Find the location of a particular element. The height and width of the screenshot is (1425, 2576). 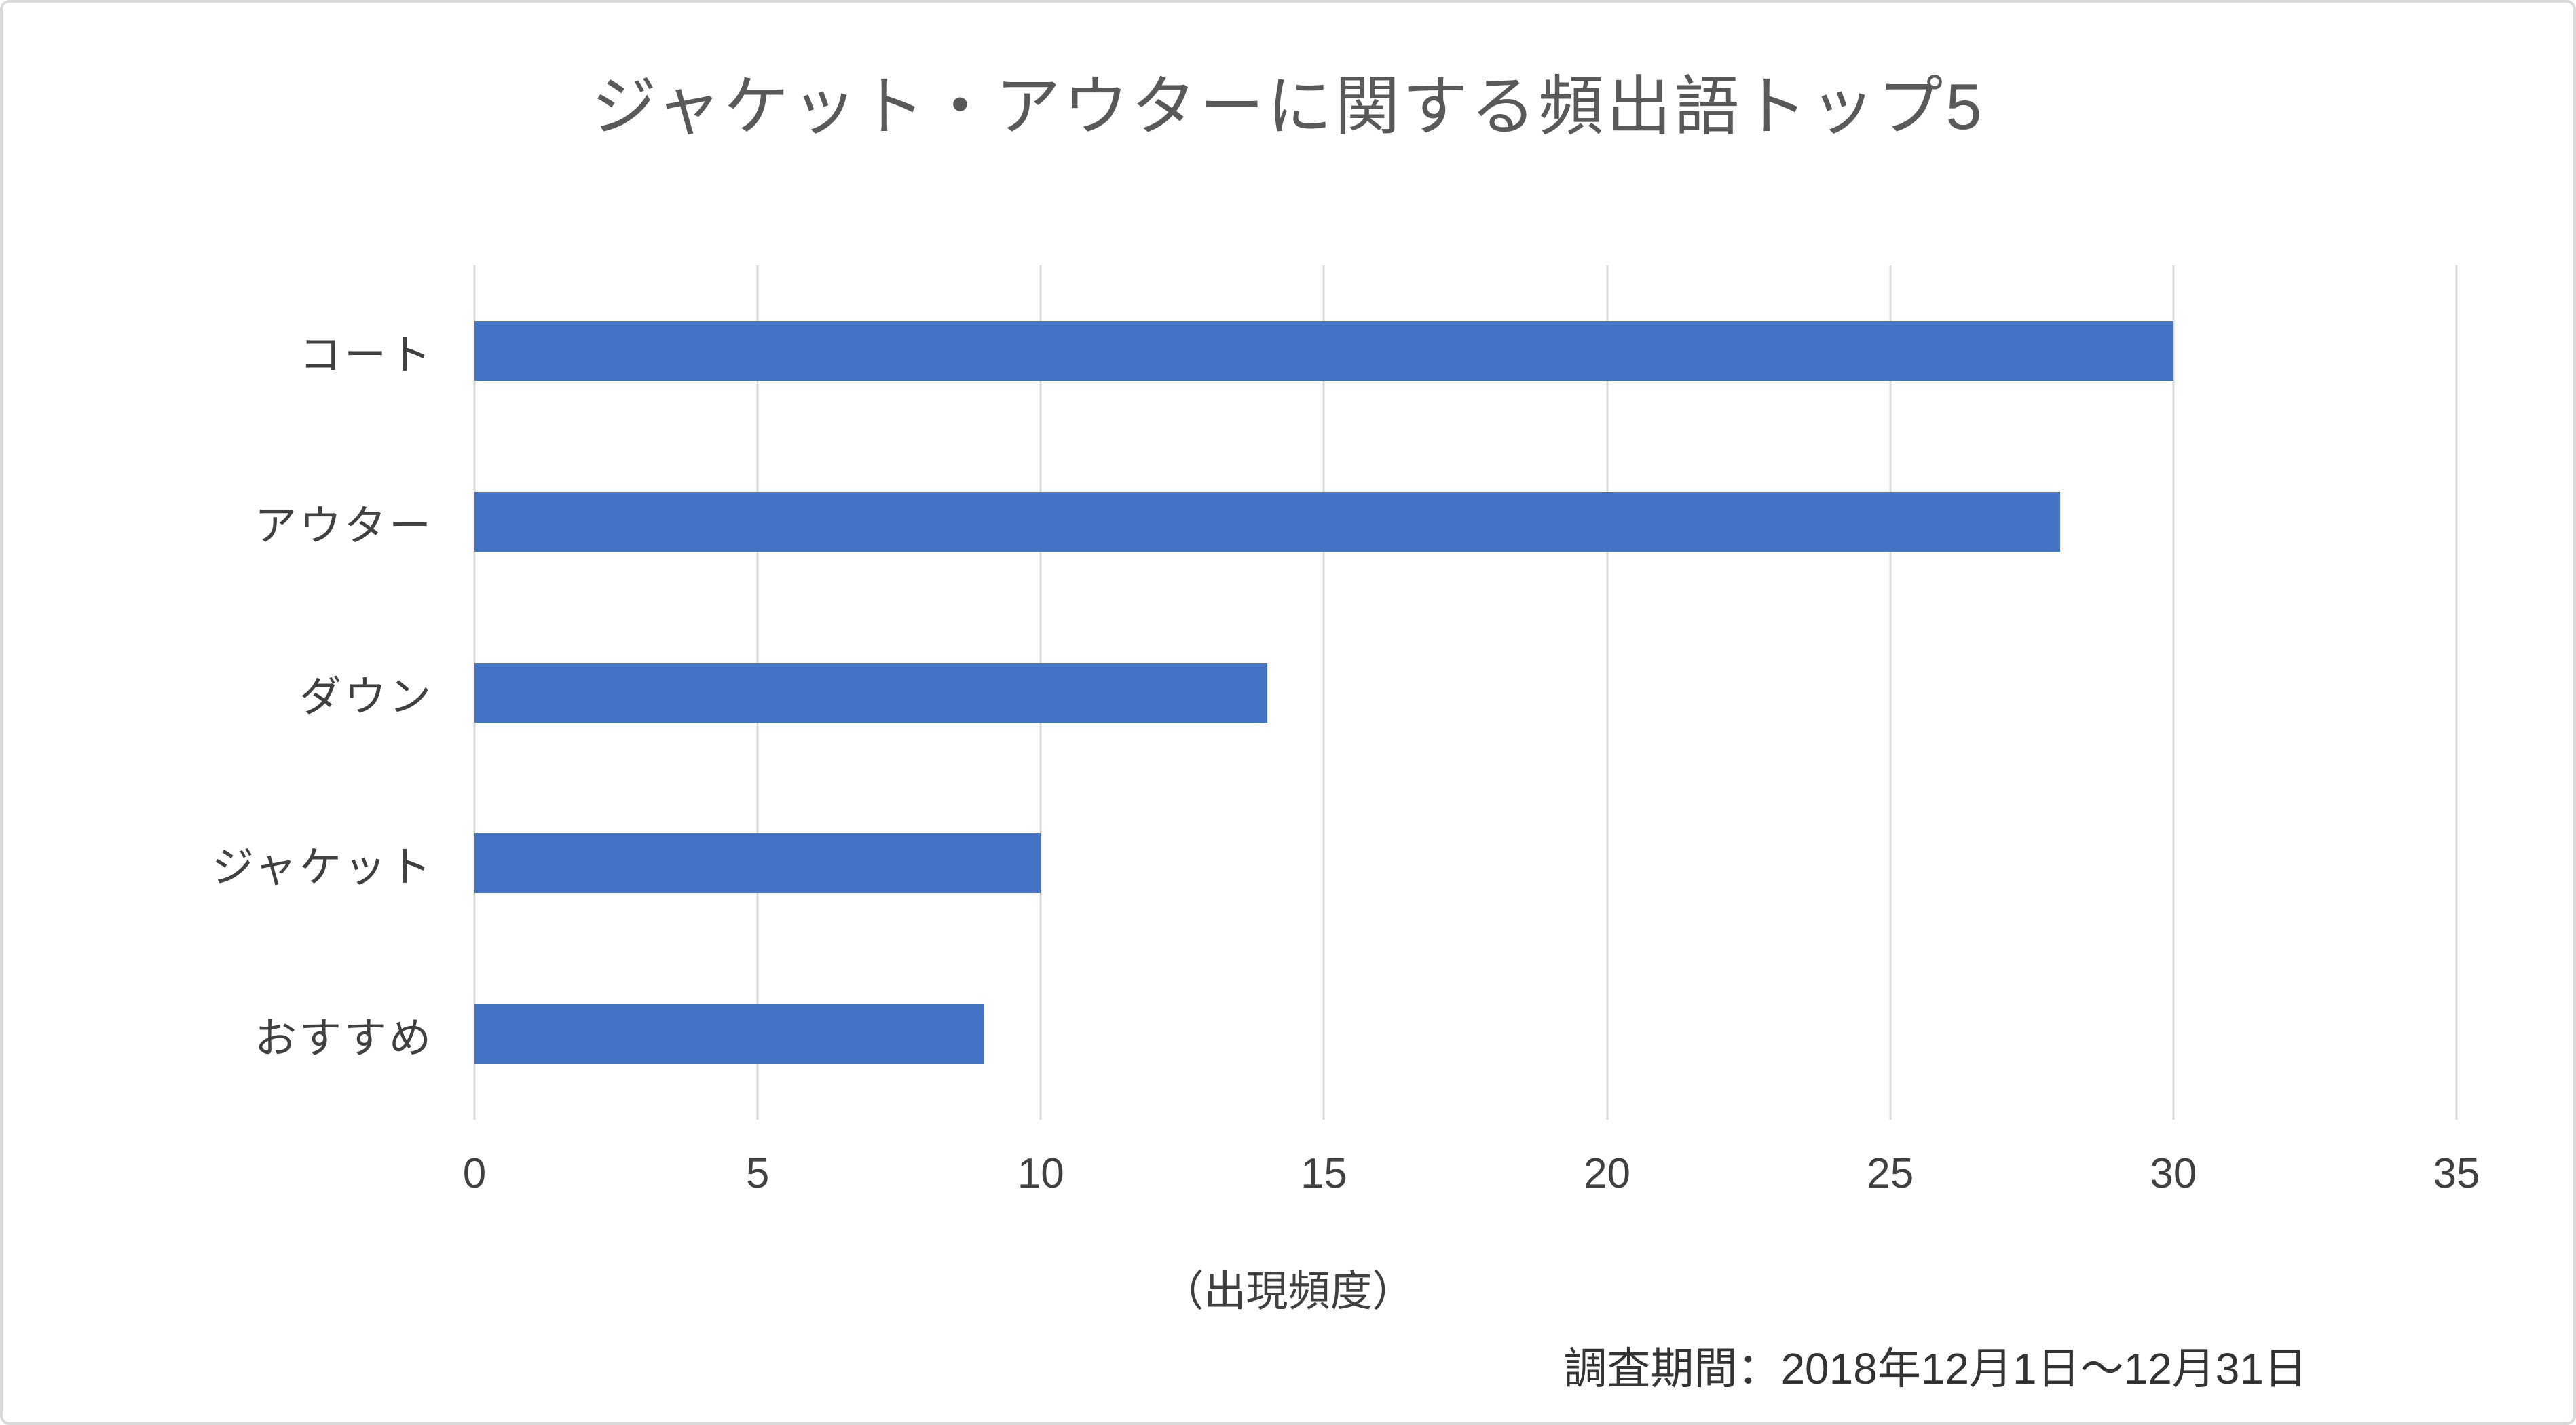

survey-period-caption: 調査期間：2018年12月1日～12月31日 is located at coordinates (1935, 1368).